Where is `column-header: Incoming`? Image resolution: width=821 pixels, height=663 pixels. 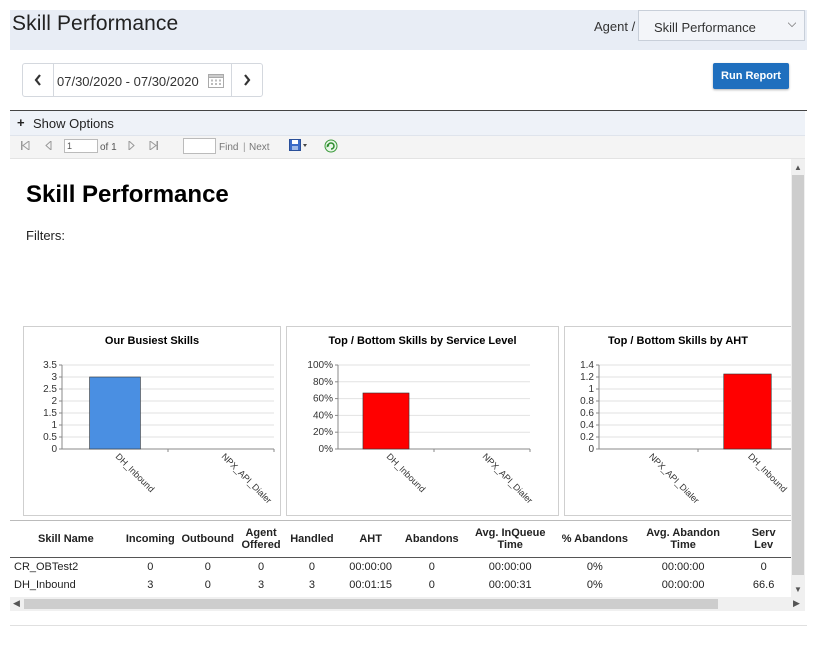 column-header: Incoming is located at coordinates (150, 539).